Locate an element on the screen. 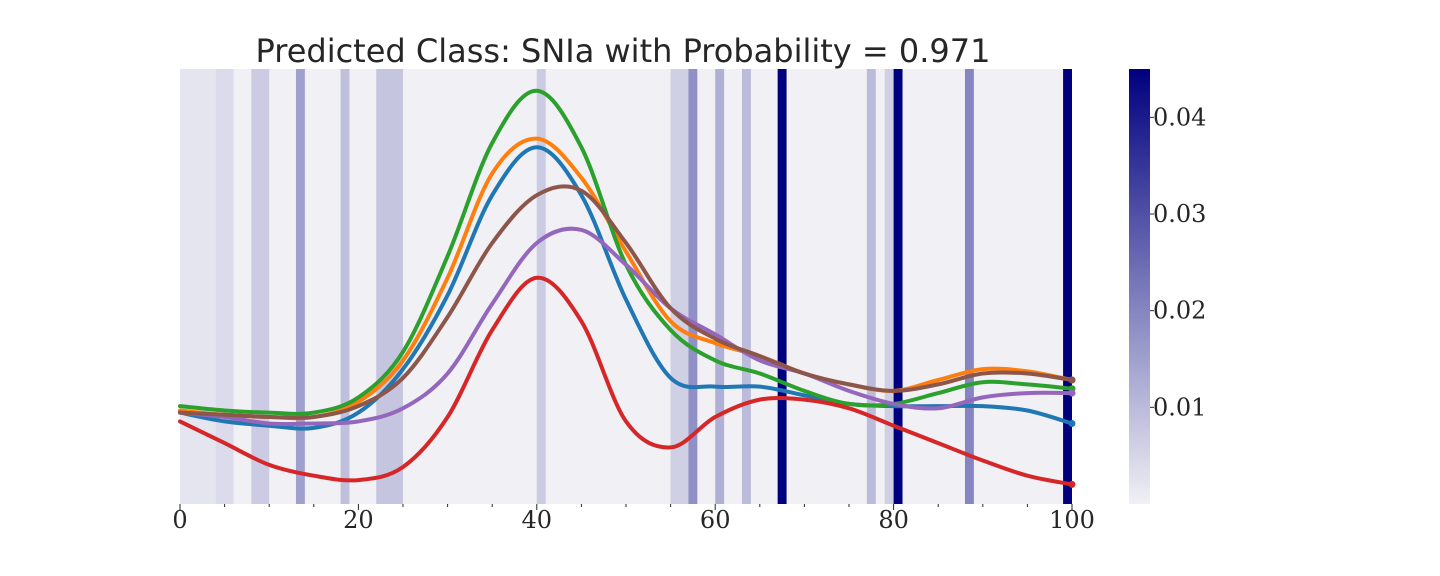  x-tick-label: 80 is located at coordinates (893, 520).